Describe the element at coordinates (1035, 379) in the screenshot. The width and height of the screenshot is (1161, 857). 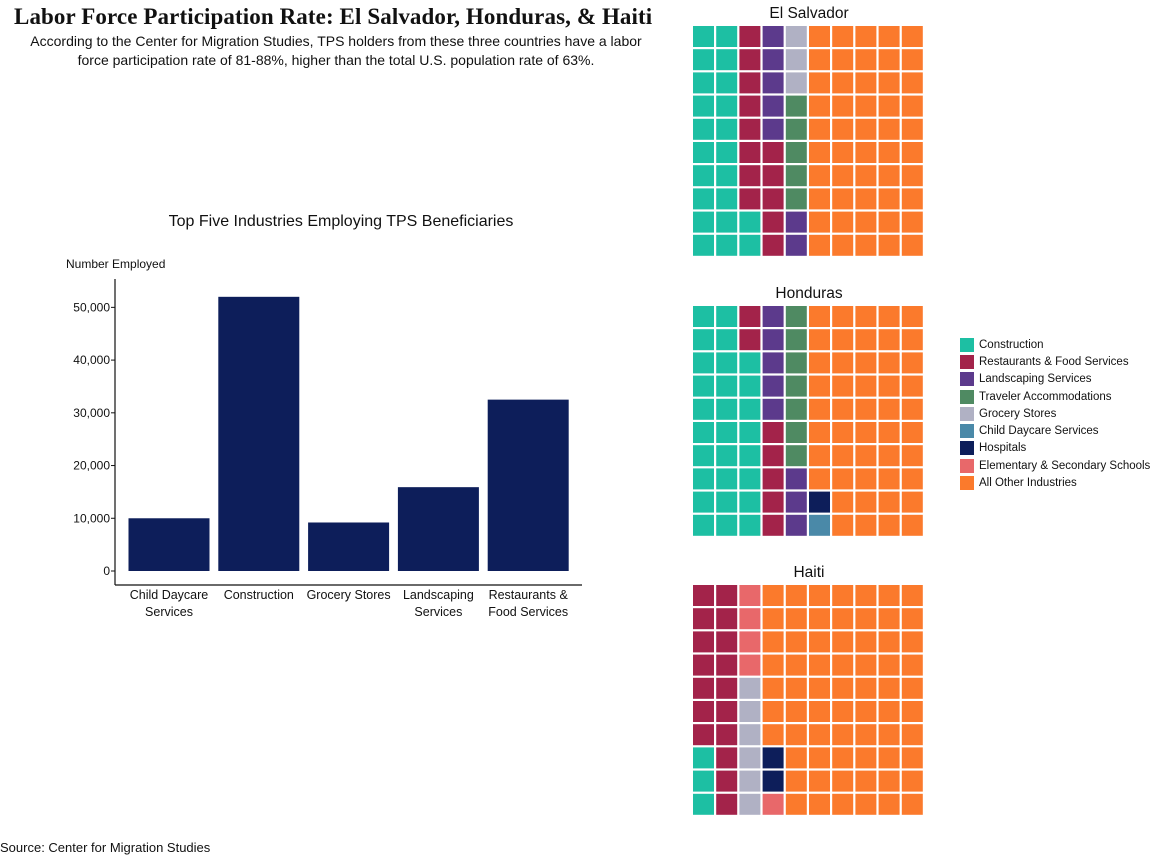
I see `legend-label: Landscaping Services` at that location.